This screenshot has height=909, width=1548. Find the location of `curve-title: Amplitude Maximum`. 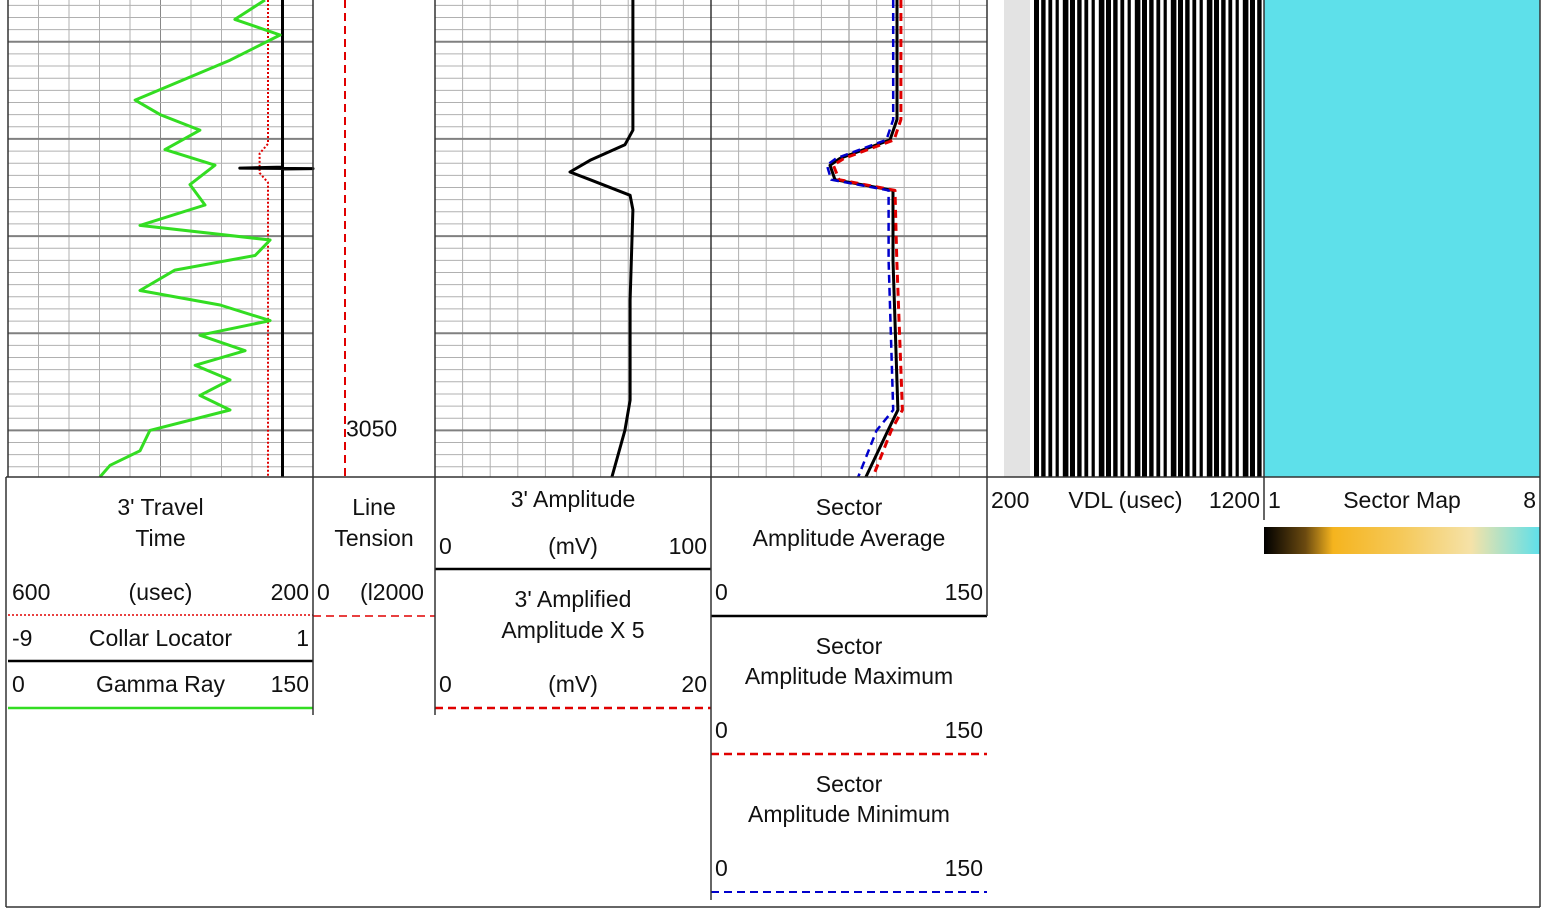

curve-title: Amplitude Maximum is located at coordinates (849, 676).